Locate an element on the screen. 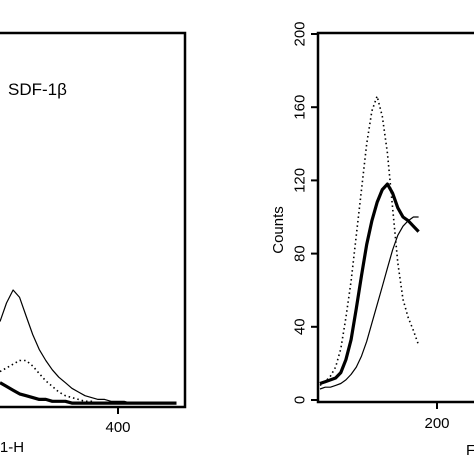 The image size is (474, 474). right-y-ticks-group: 0 40 80 120 160 200 is located at coordinates (305, 212).